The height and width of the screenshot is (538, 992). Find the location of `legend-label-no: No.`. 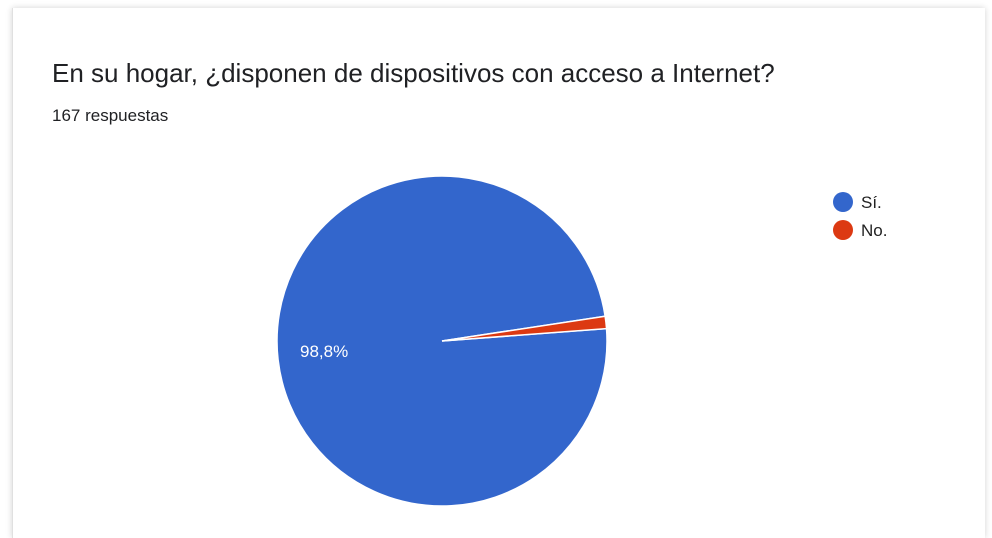

legend-label-no: No. is located at coordinates (874, 230).